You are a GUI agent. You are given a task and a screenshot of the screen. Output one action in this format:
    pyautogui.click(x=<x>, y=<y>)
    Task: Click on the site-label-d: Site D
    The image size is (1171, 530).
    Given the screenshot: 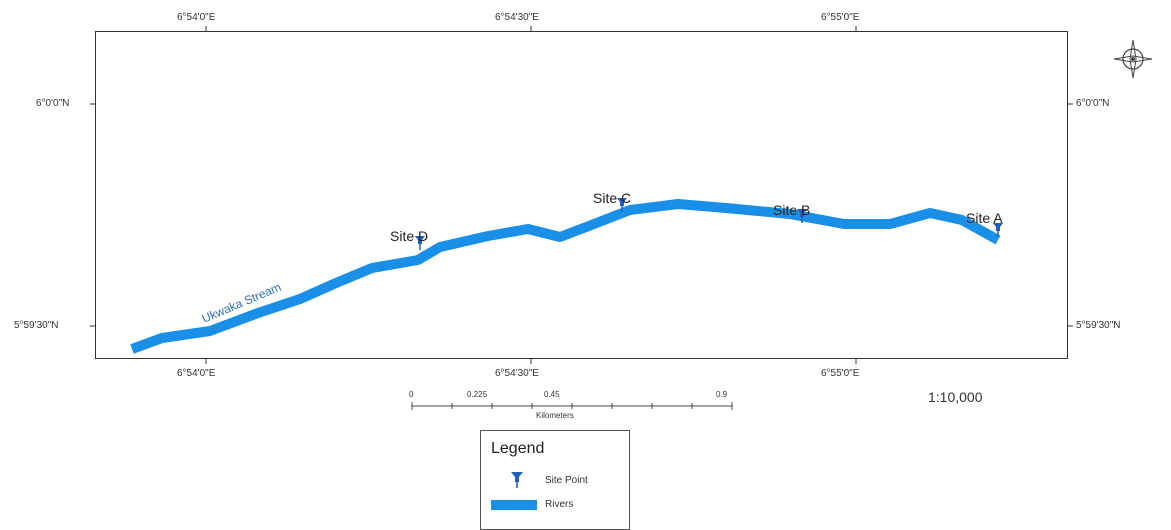 What is the action you would take?
    pyautogui.click(x=409, y=236)
    